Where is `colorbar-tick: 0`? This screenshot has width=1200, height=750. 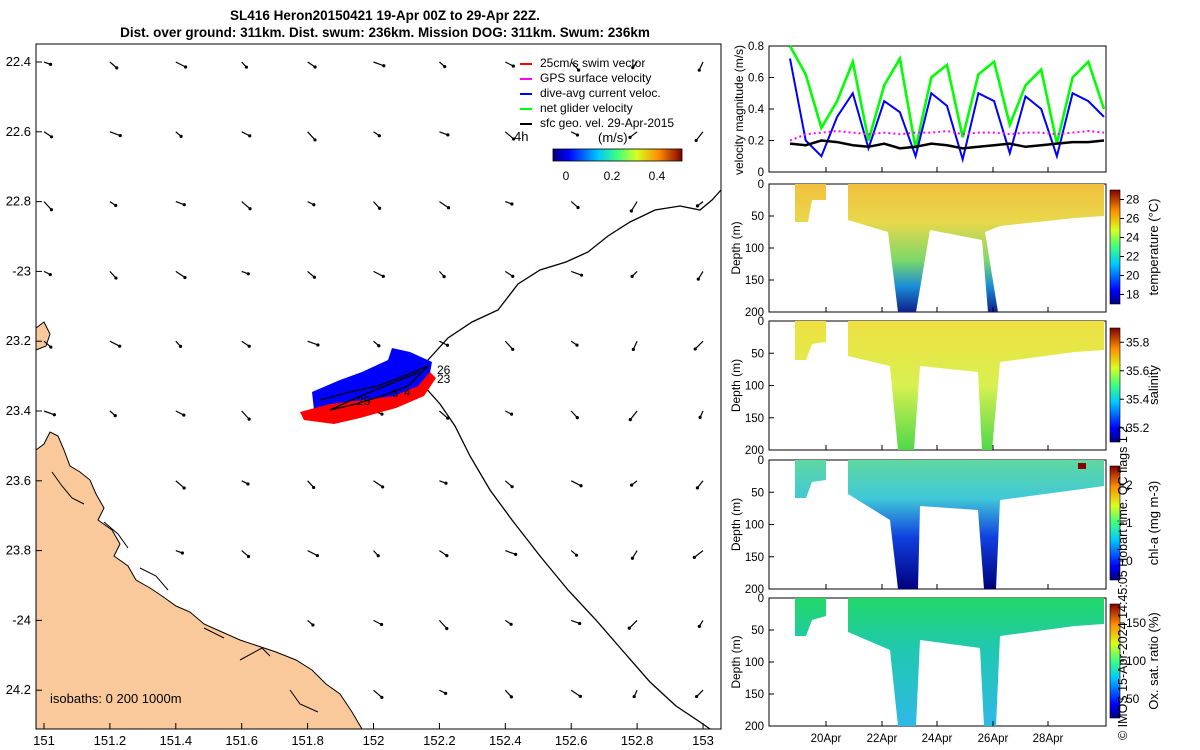
colorbar-tick: 0 is located at coordinates (566, 176).